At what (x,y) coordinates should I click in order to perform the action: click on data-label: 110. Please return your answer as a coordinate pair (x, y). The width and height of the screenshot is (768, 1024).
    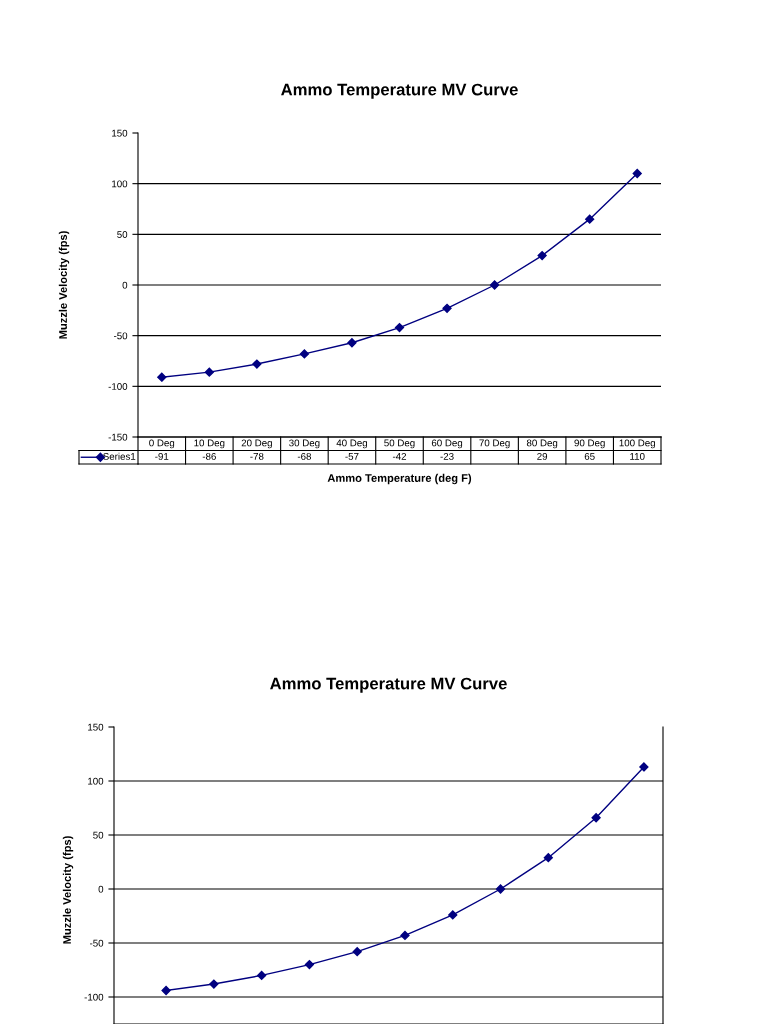
    Looking at the image, I should click on (637, 456).